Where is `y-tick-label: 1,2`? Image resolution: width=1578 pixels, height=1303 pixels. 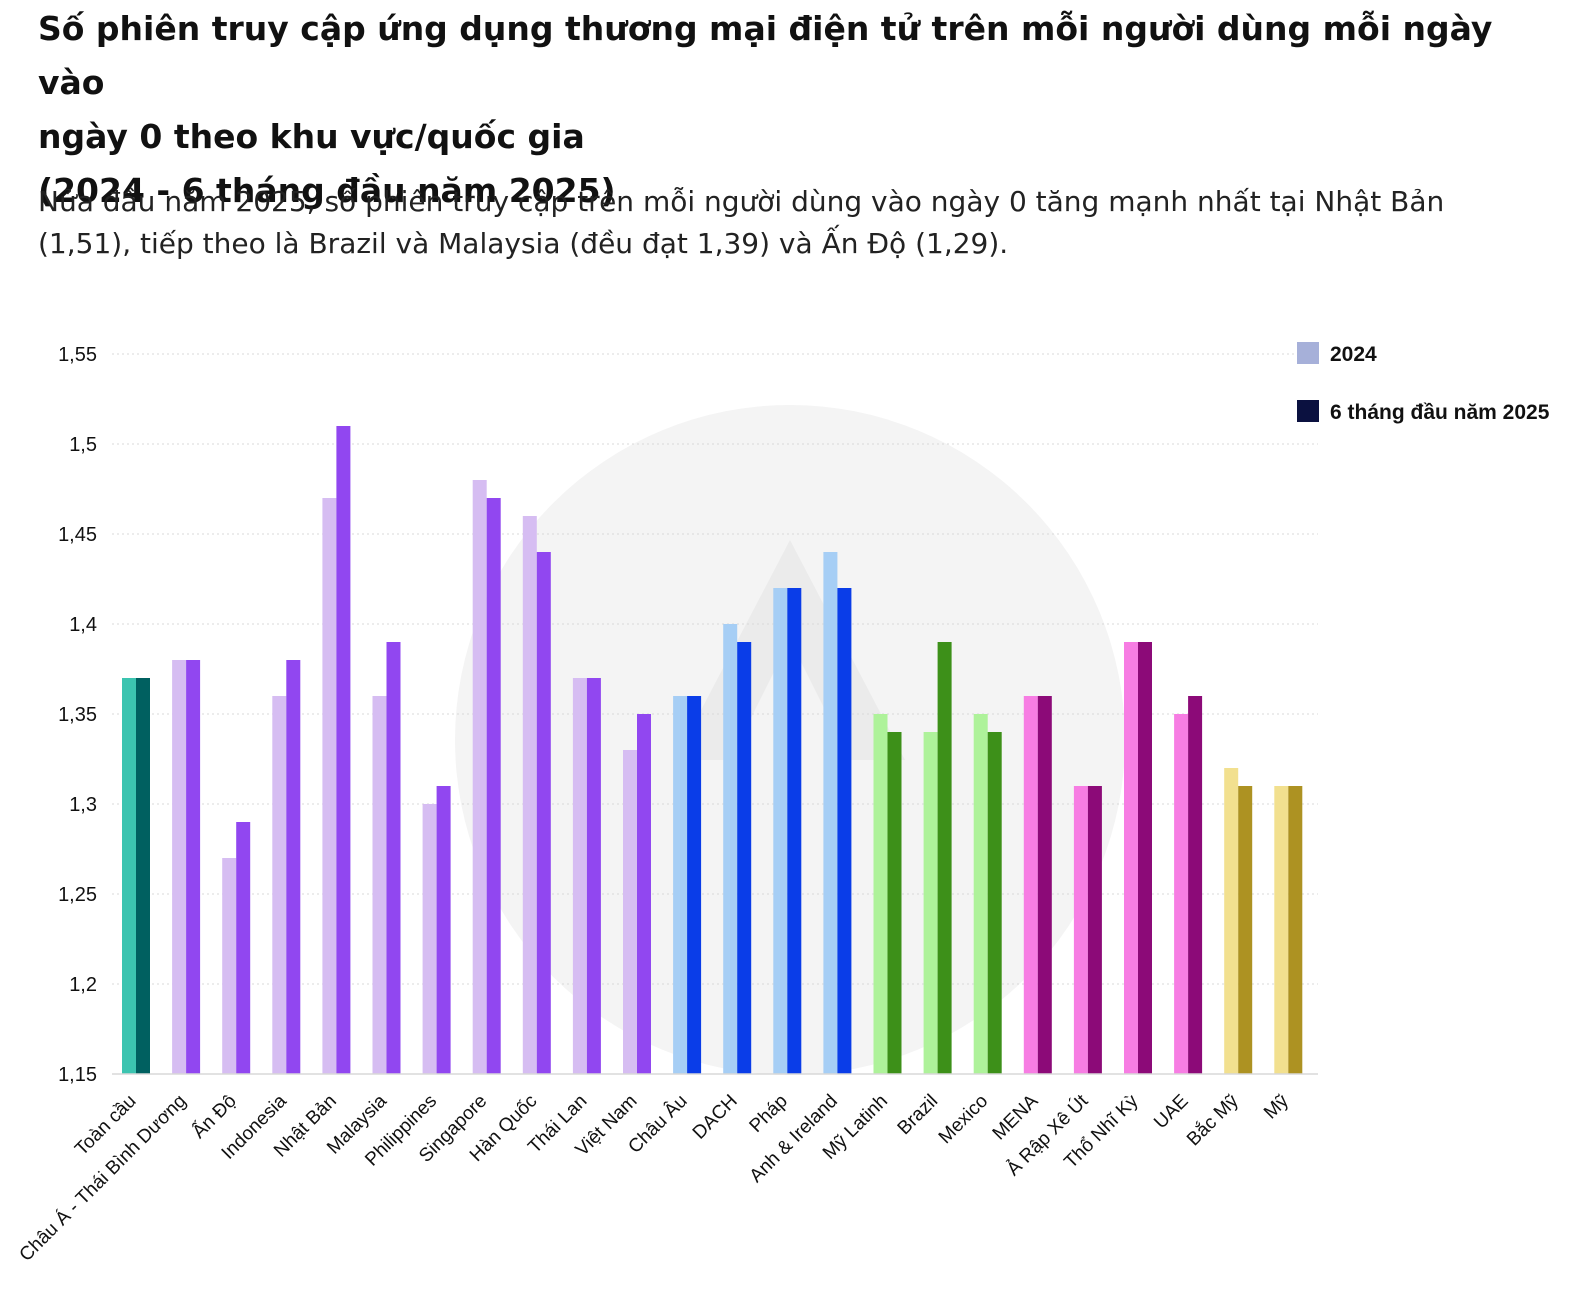
y-tick-label: 1,2 is located at coordinates (83, 985).